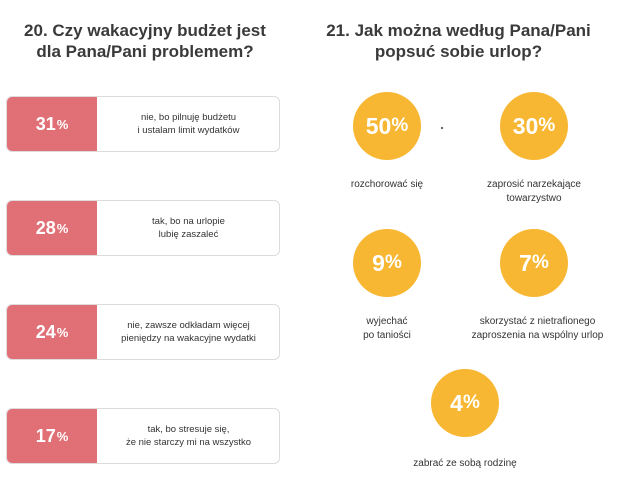  Describe the element at coordinates (537, 335) in the screenshot. I see `label-line2: zaproszenia na wspólny urlop` at that location.